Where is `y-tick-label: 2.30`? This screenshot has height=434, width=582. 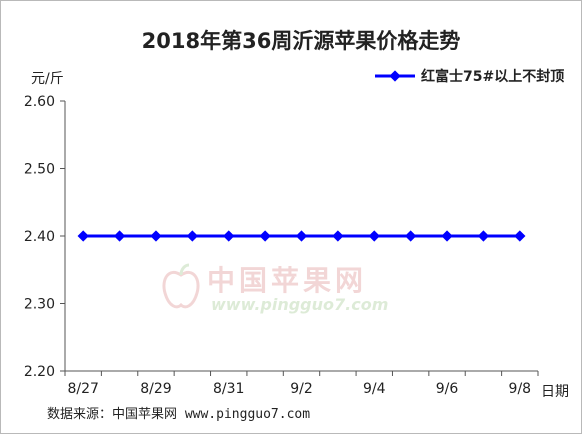 y-tick-label: 2.30 is located at coordinates (39, 305).